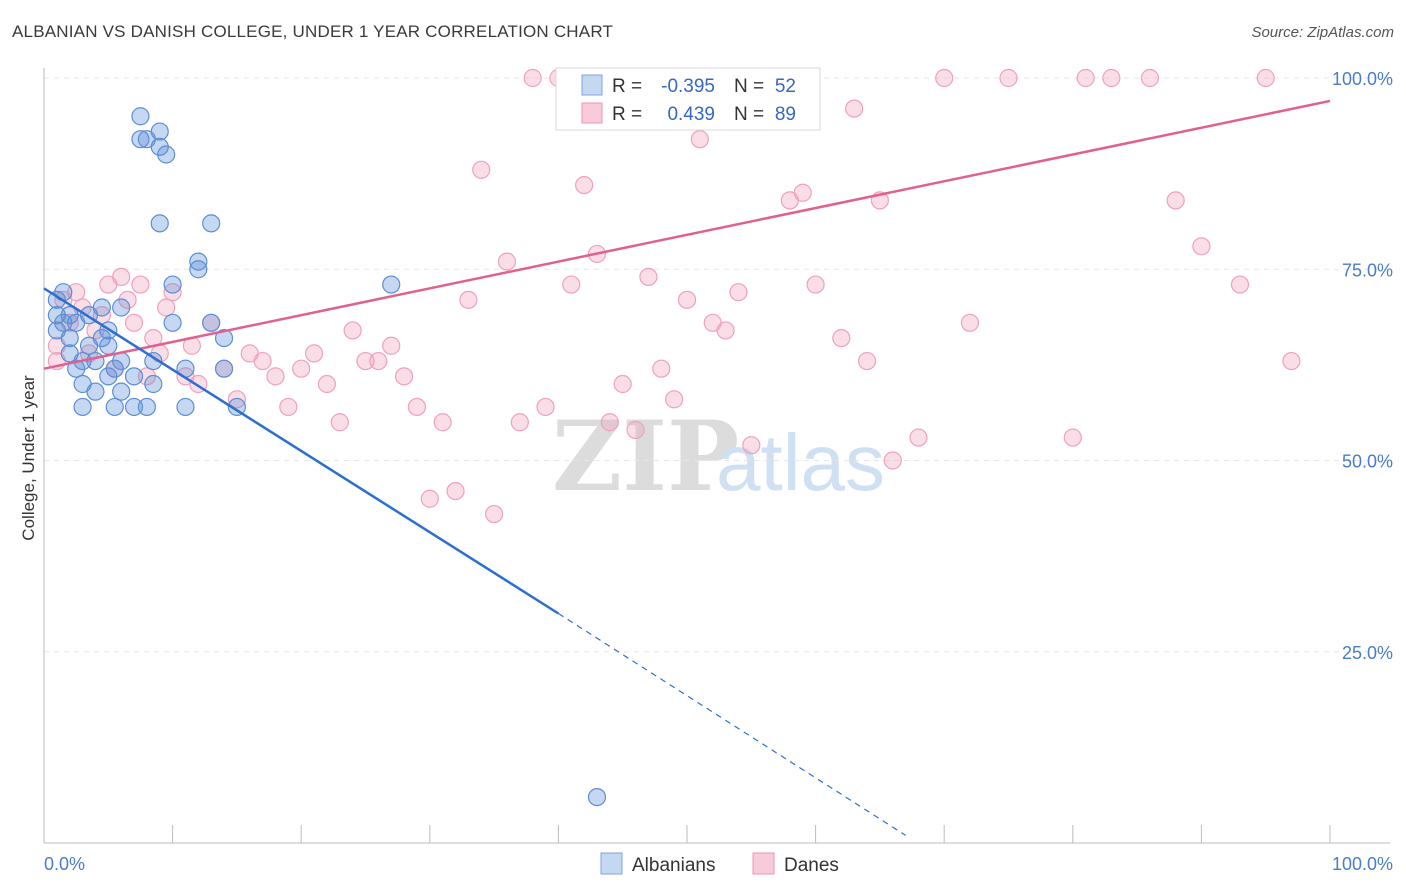  Describe the element at coordinates (691, 114) in the screenshot. I see `legend-r-value-danes: 0.439` at that location.